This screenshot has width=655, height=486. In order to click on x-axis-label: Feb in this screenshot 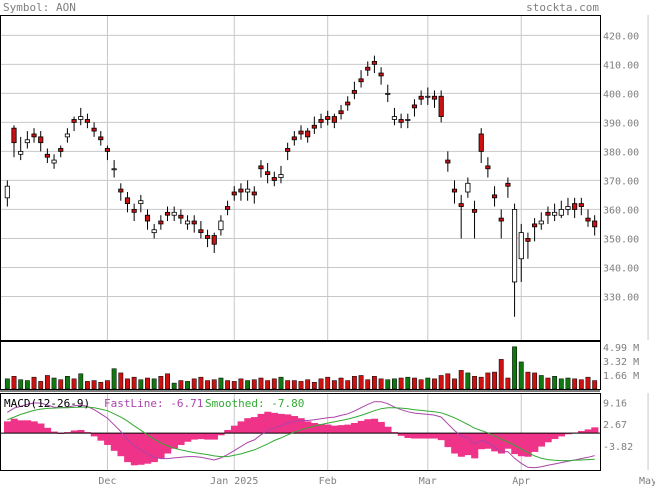, I will do `click(328, 481)`.